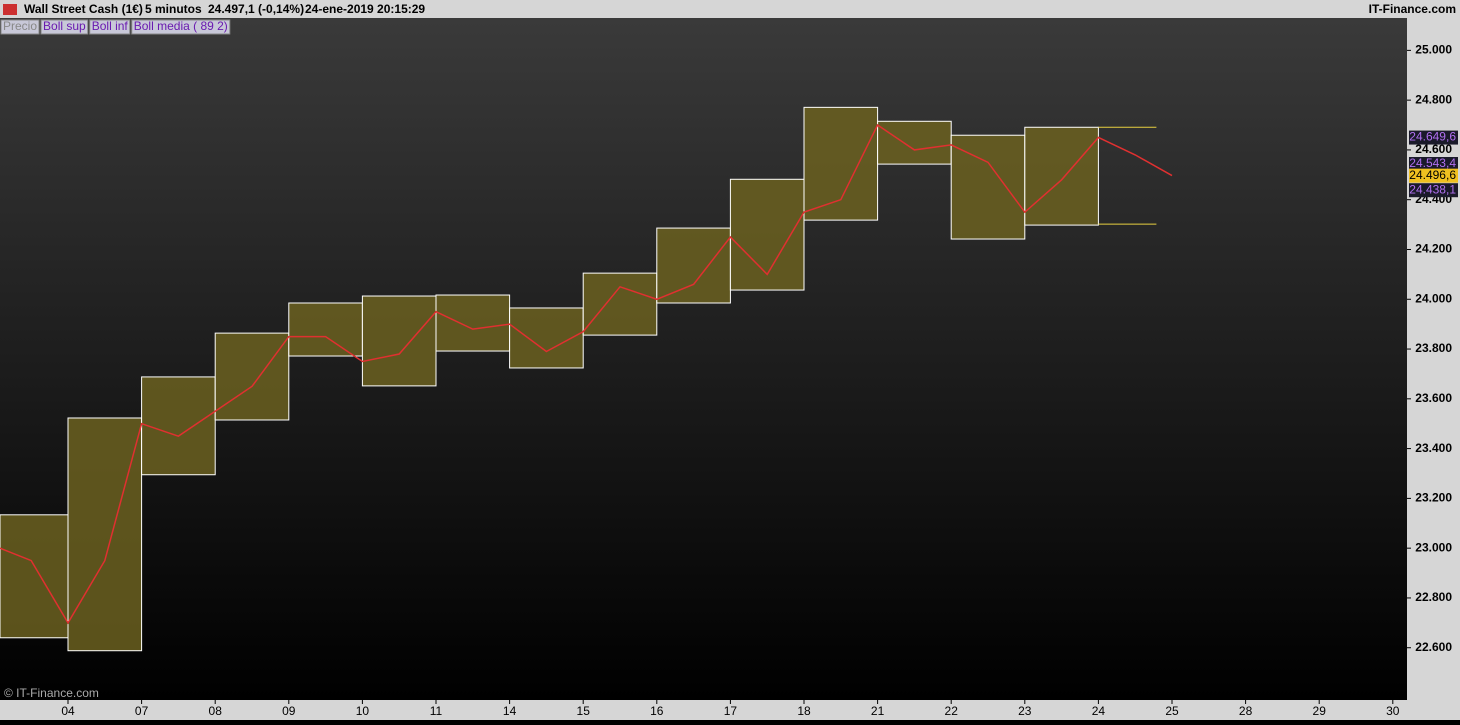  Describe the element at coordinates (1433, 448) in the screenshot. I see `y-tick-label: 23.400` at that location.